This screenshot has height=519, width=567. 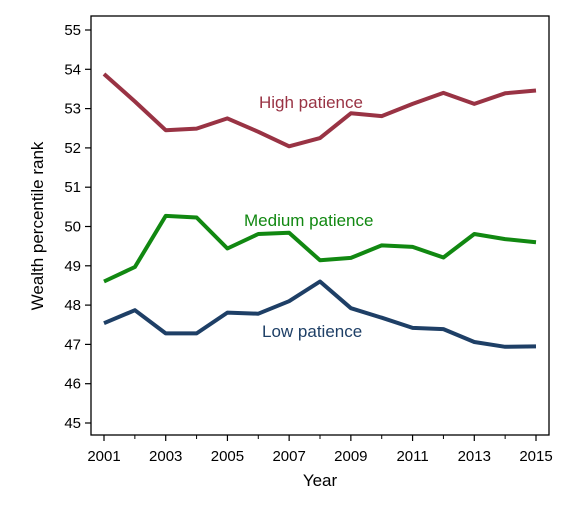 I want to click on x-tick-label: 2007, so click(x=288, y=456).